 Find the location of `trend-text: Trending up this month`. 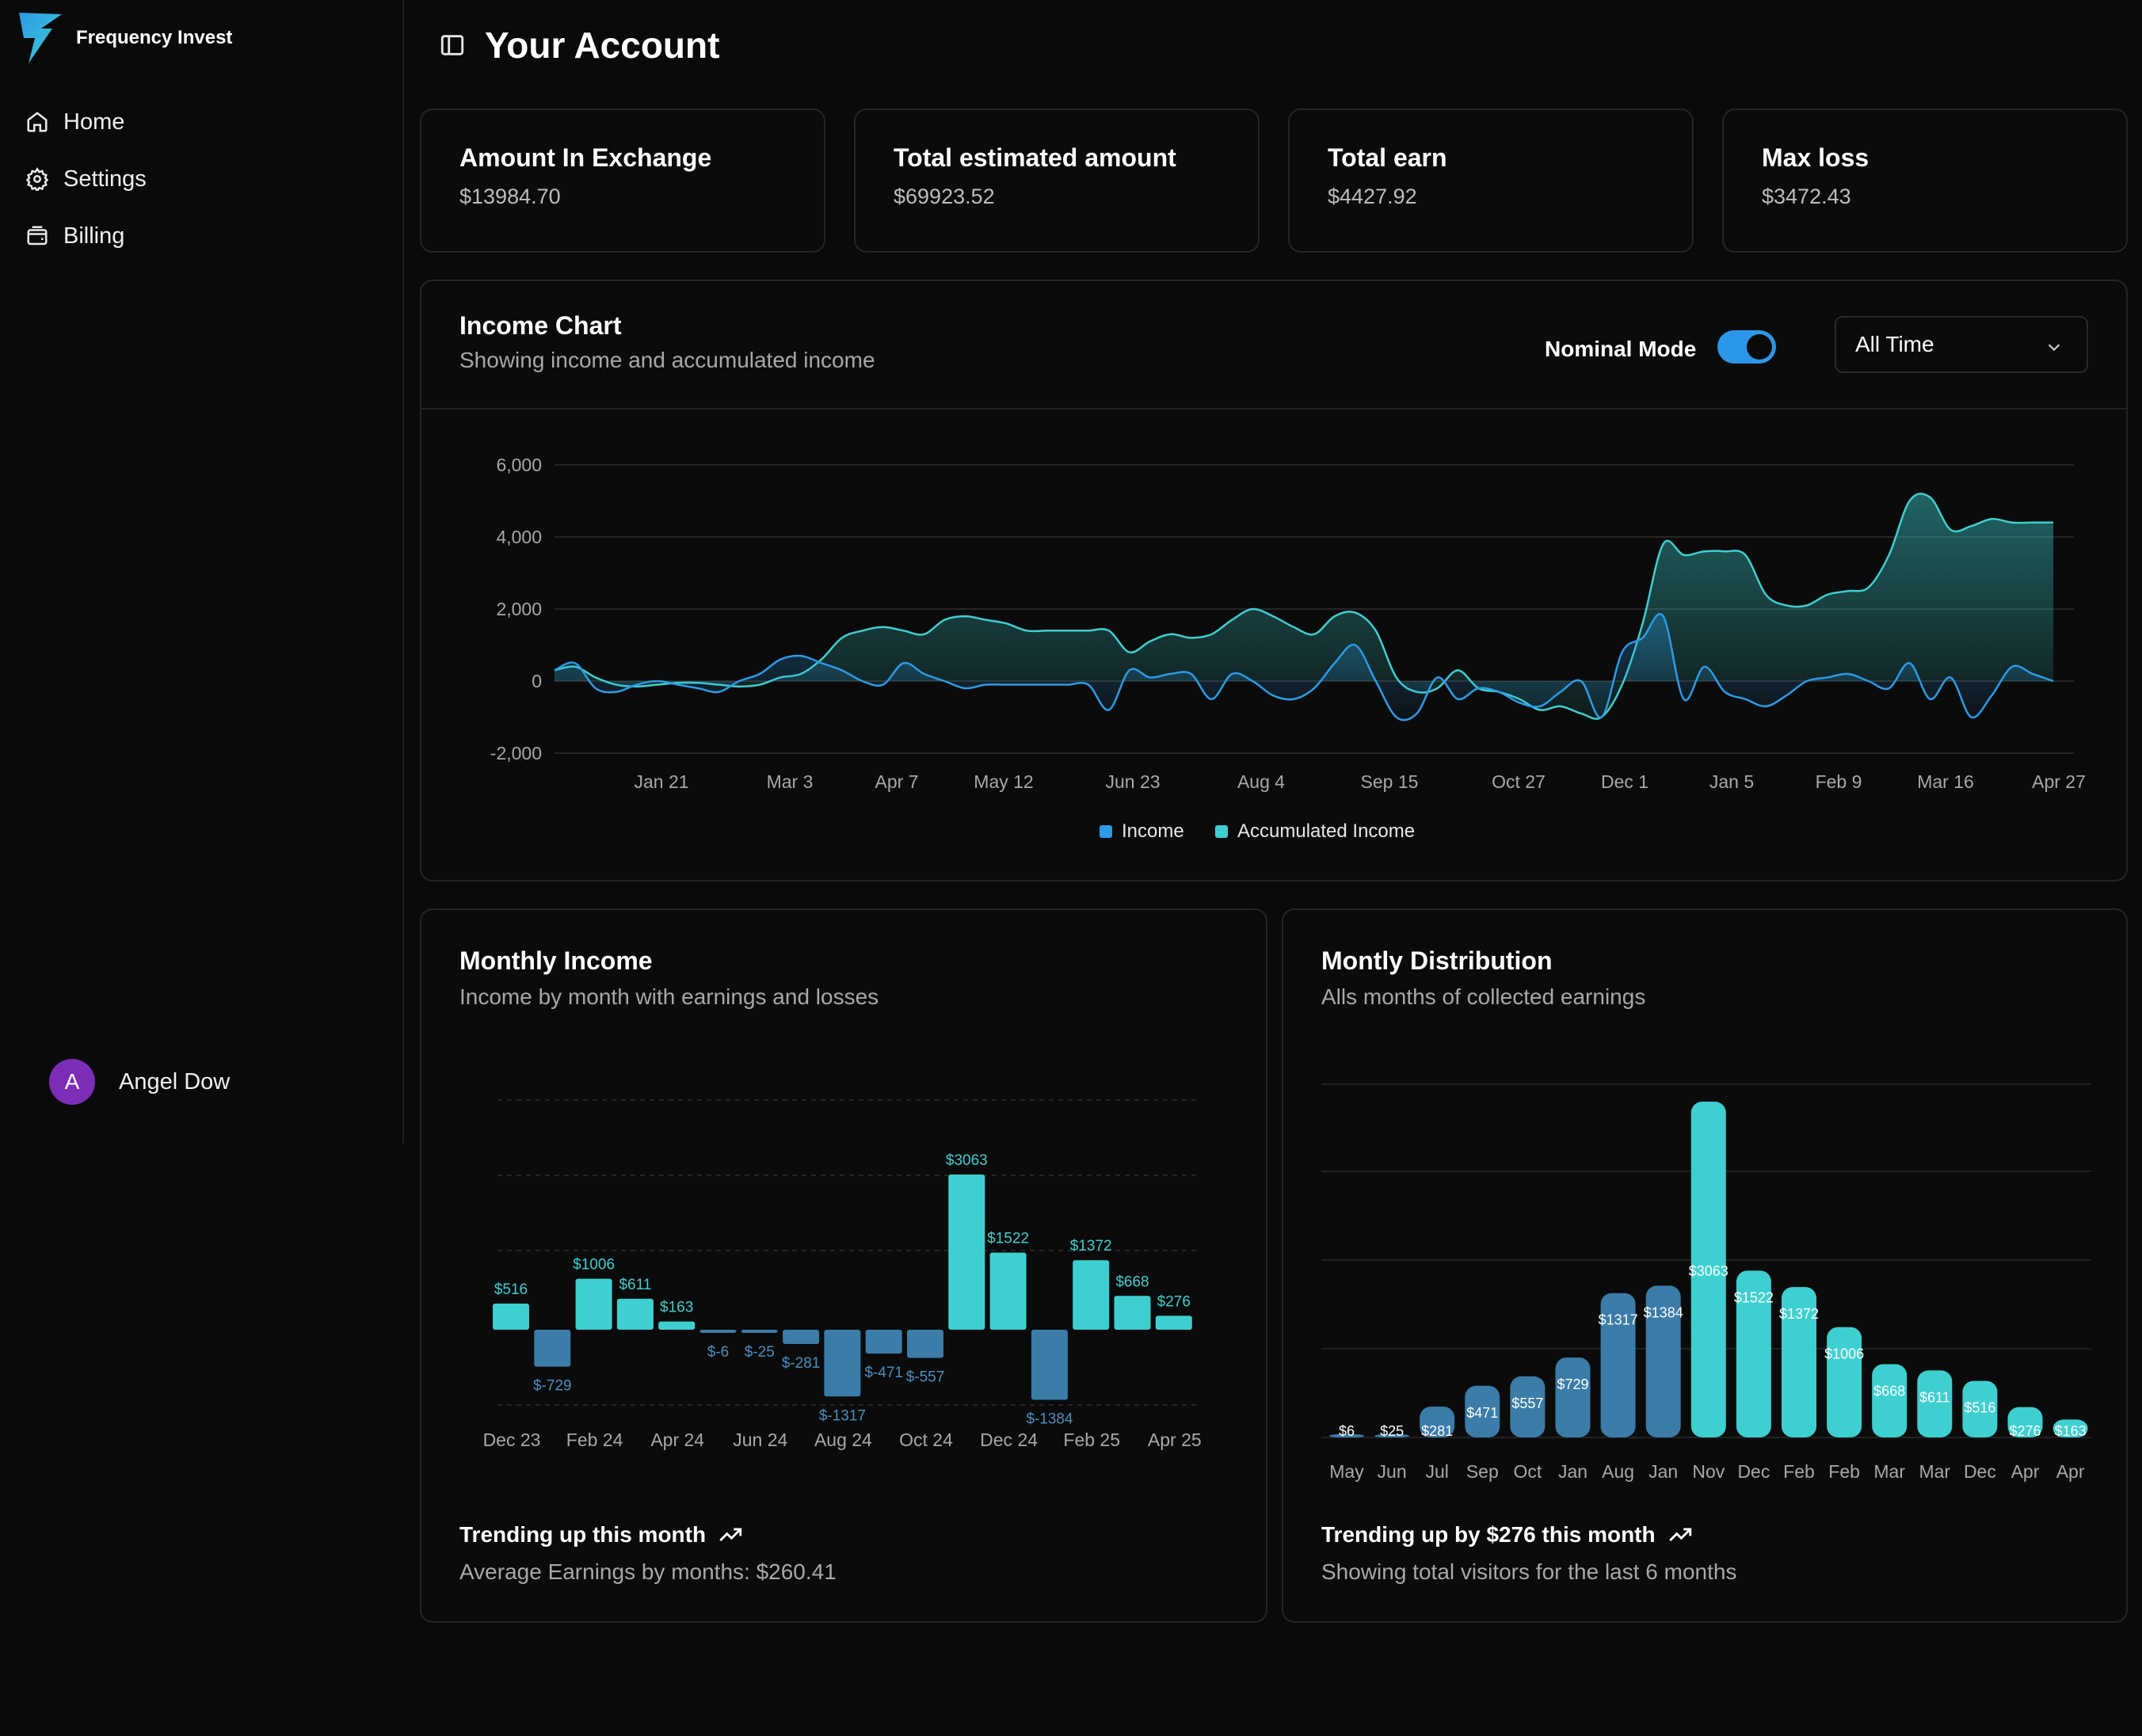

trend-text: Trending up this month is located at coordinates (601, 1534).